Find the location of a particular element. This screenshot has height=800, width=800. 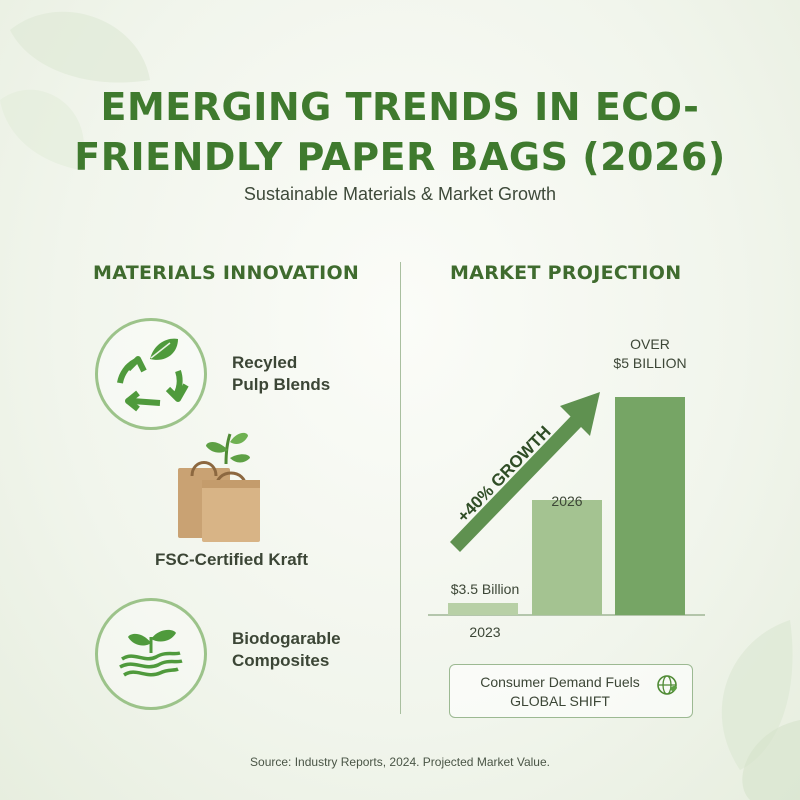

market-bar-chart: +40% GROWTH is located at coordinates (566, 504).